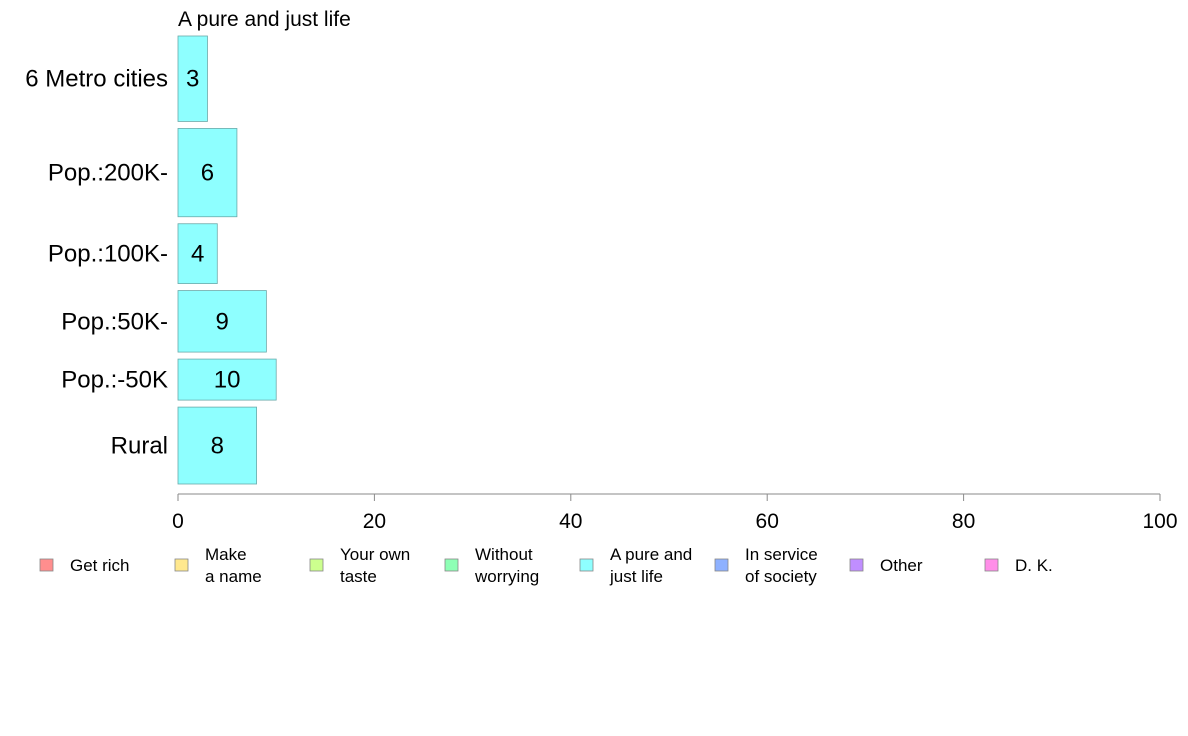 The width and height of the screenshot is (1188, 736). I want to click on bar-value-label-4: 10, so click(227, 380).